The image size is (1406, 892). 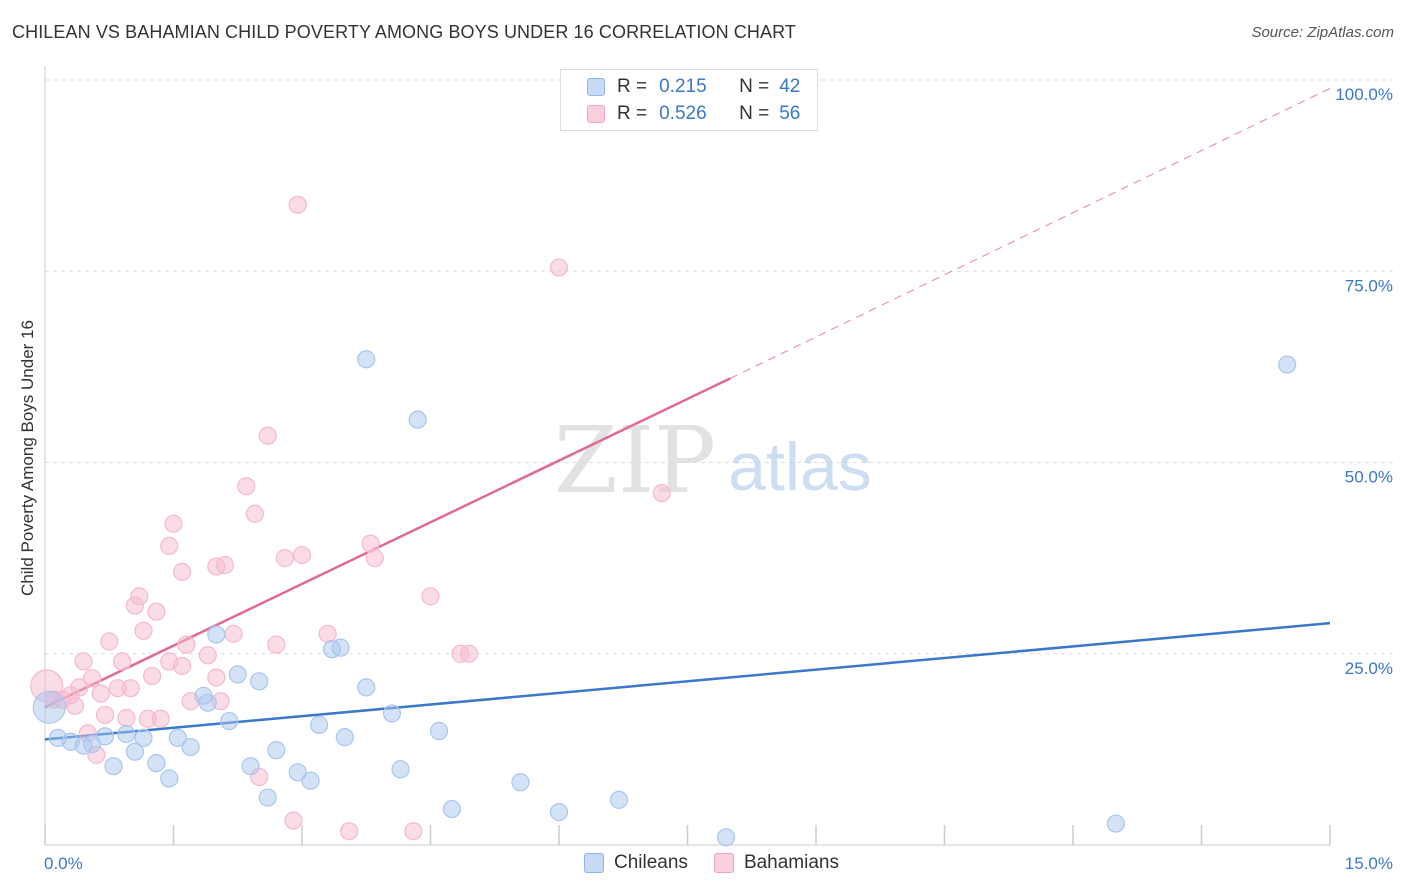 I want to click on y-axis-label: Child Poverty Among Boys Under 16, so click(x=27, y=458).